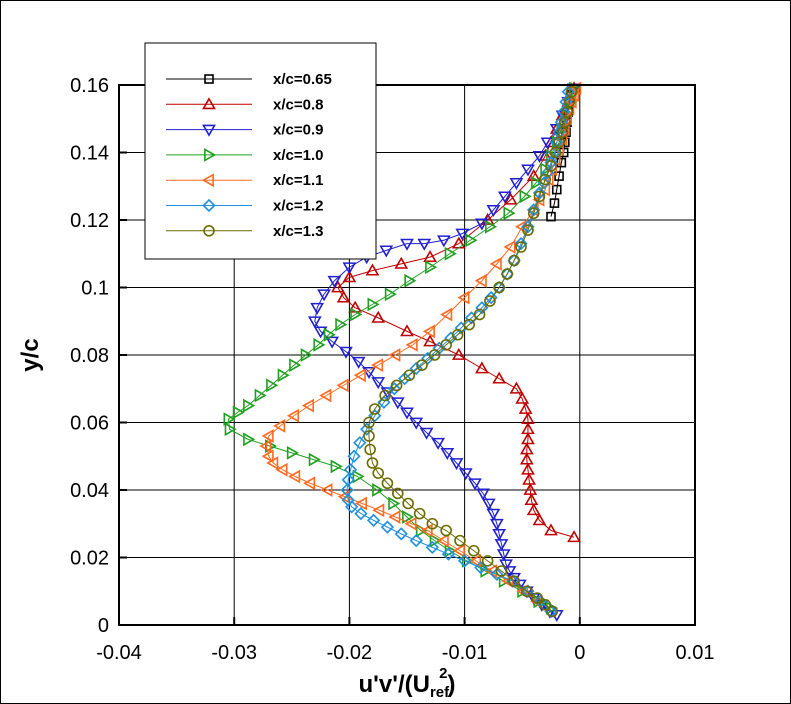 The width and height of the screenshot is (791, 704). I want to click on x-tick-label: -0.04, so click(119, 653).